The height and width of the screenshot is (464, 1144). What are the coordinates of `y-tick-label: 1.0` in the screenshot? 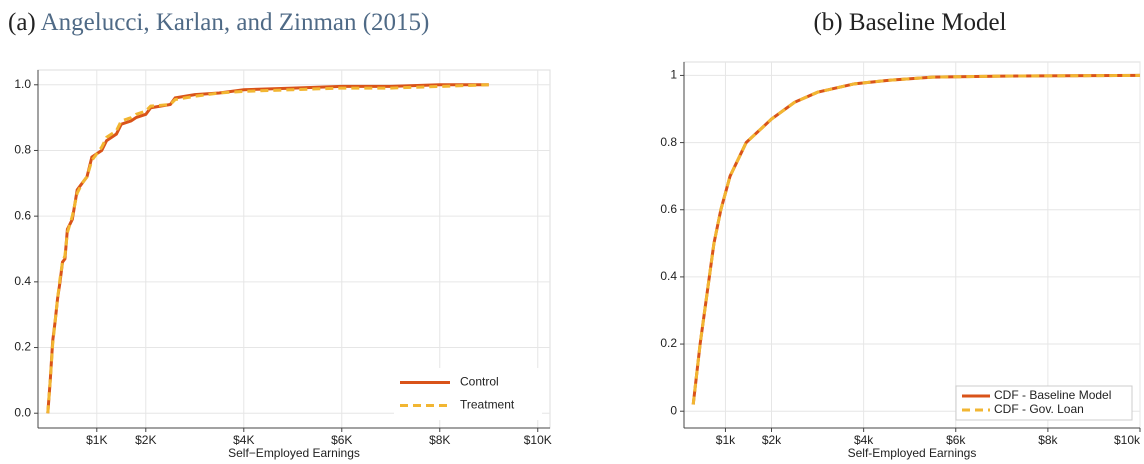 It's located at (22, 84).